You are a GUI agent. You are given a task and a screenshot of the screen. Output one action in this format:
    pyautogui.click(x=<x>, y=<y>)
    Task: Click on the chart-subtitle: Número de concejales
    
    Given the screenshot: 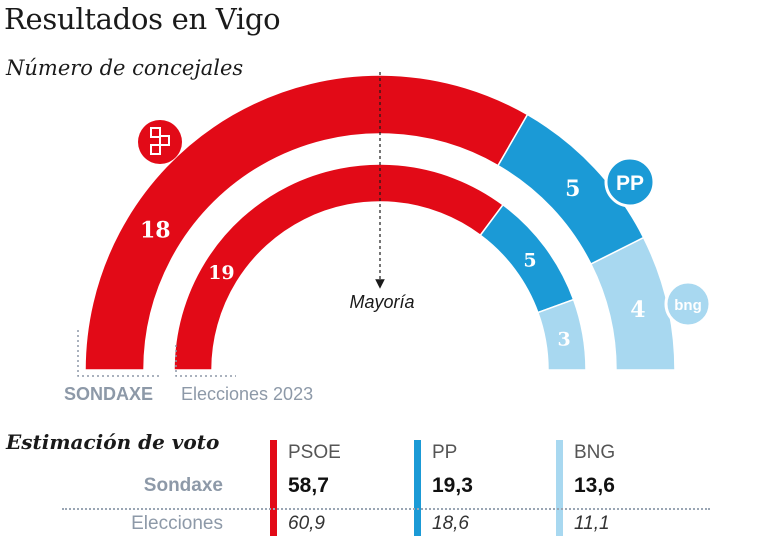 What is the action you would take?
    pyautogui.click(x=125, y=68)
    